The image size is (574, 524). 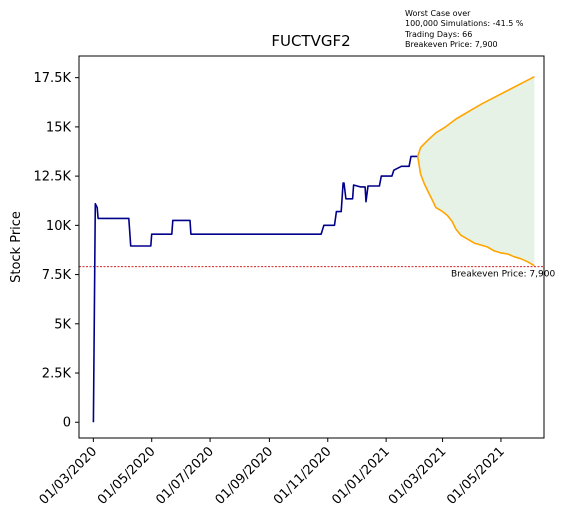 What do you see at coordinates (310, 41) in the screenshot?
I see `chart-title: FUCTVGF2` at bounding box center [310, 41].